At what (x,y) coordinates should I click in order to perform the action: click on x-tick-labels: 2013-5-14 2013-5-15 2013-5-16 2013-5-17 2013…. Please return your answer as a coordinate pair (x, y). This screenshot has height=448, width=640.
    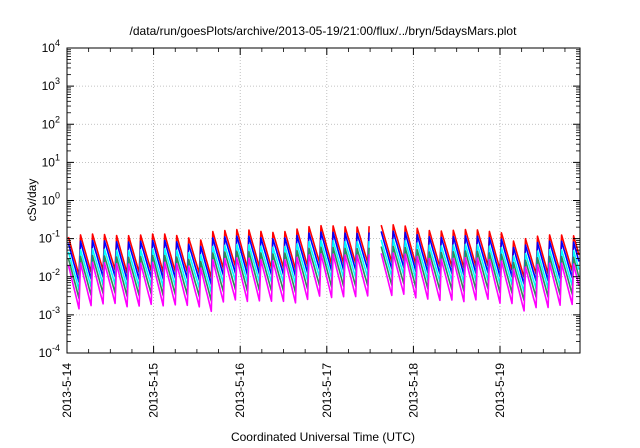
    Looking at the image, I should click on (283, 390).